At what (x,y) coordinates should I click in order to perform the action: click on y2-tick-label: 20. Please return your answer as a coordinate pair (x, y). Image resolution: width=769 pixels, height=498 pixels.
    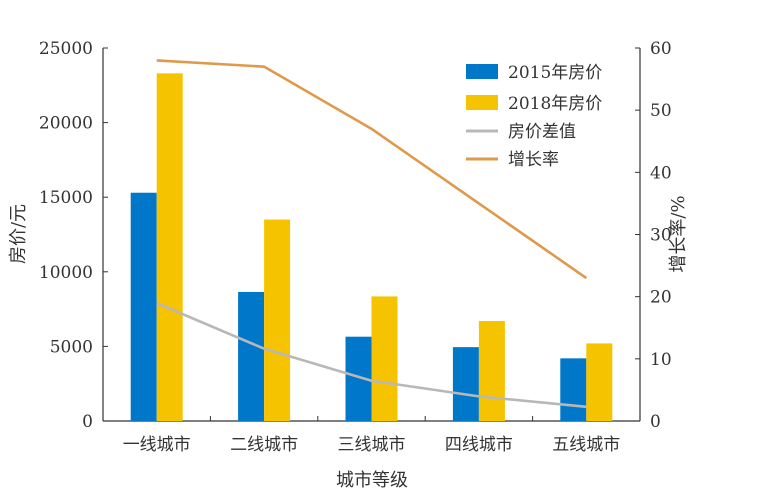
    Looking at the image, I should click on (661, 298).